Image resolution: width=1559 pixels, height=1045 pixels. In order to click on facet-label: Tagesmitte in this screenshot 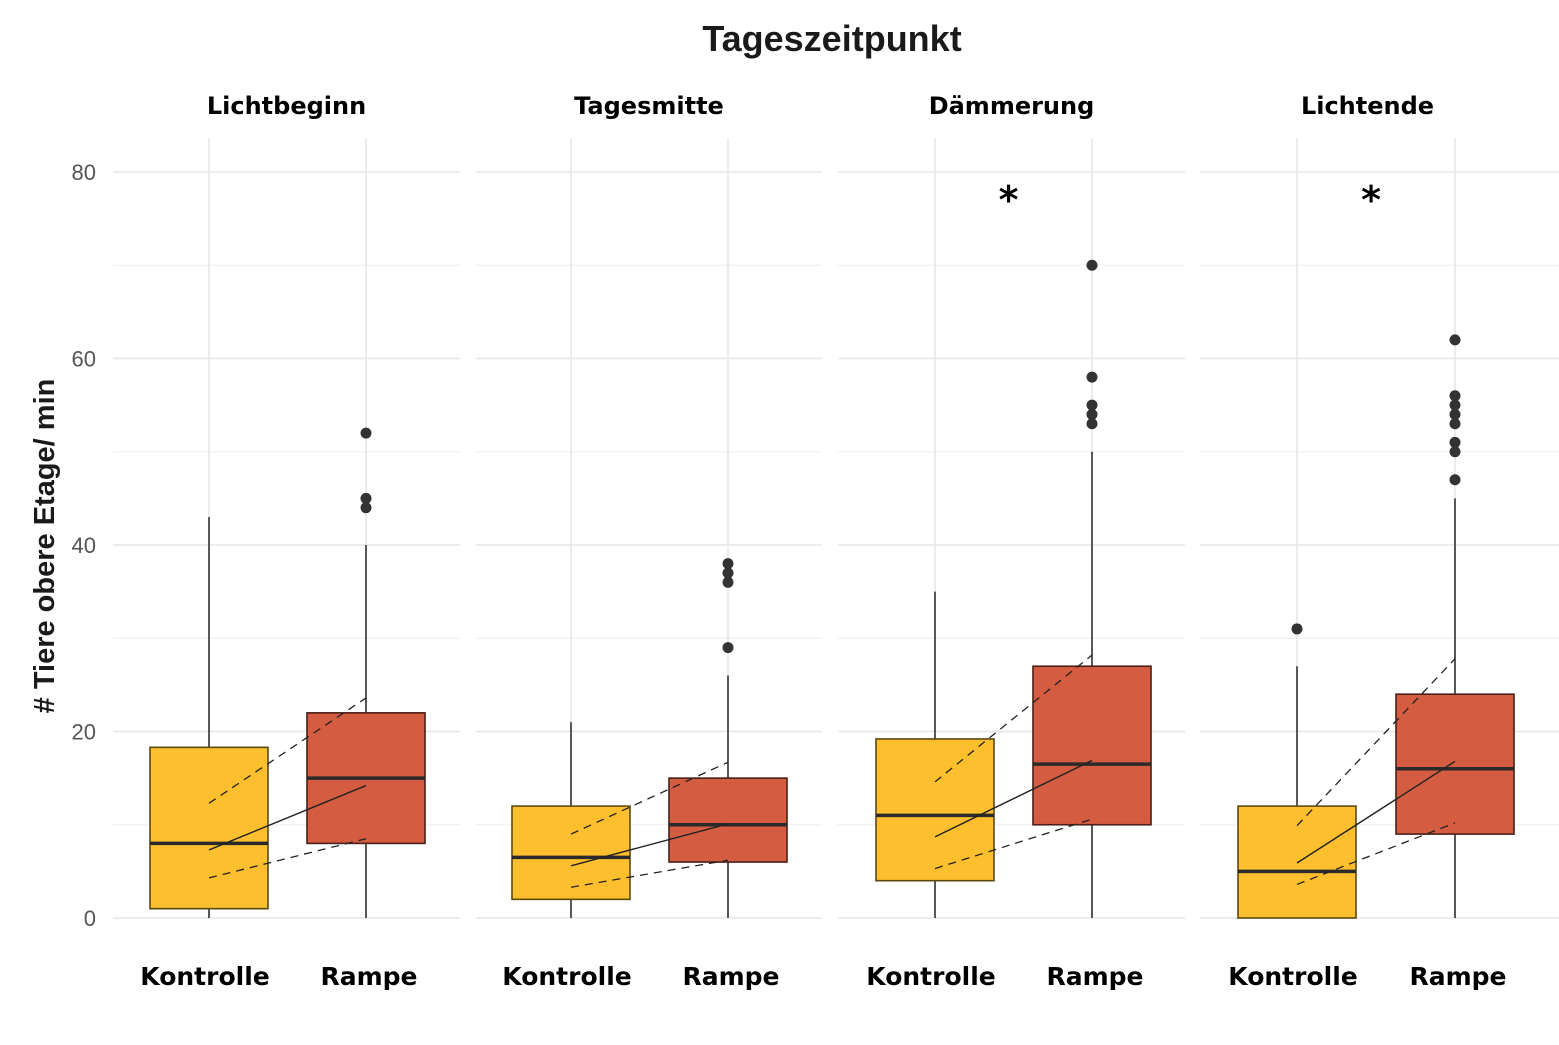, I will do `click(649, 106)`.